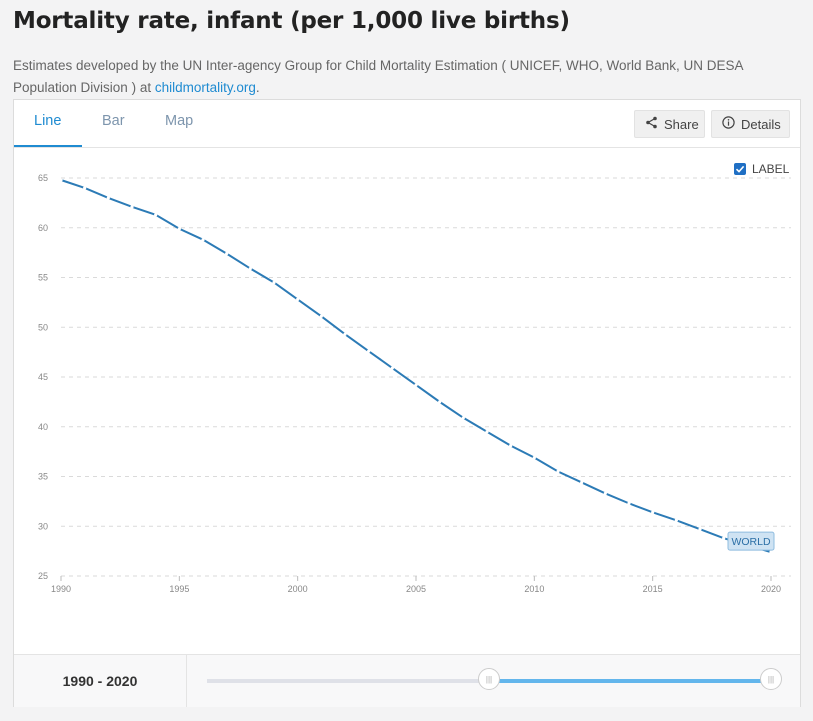 This screenshot has height=721, width=813. Describe the element at coordinates (179, 121) in the screenshot. I see `tab-map: Map` at that location.